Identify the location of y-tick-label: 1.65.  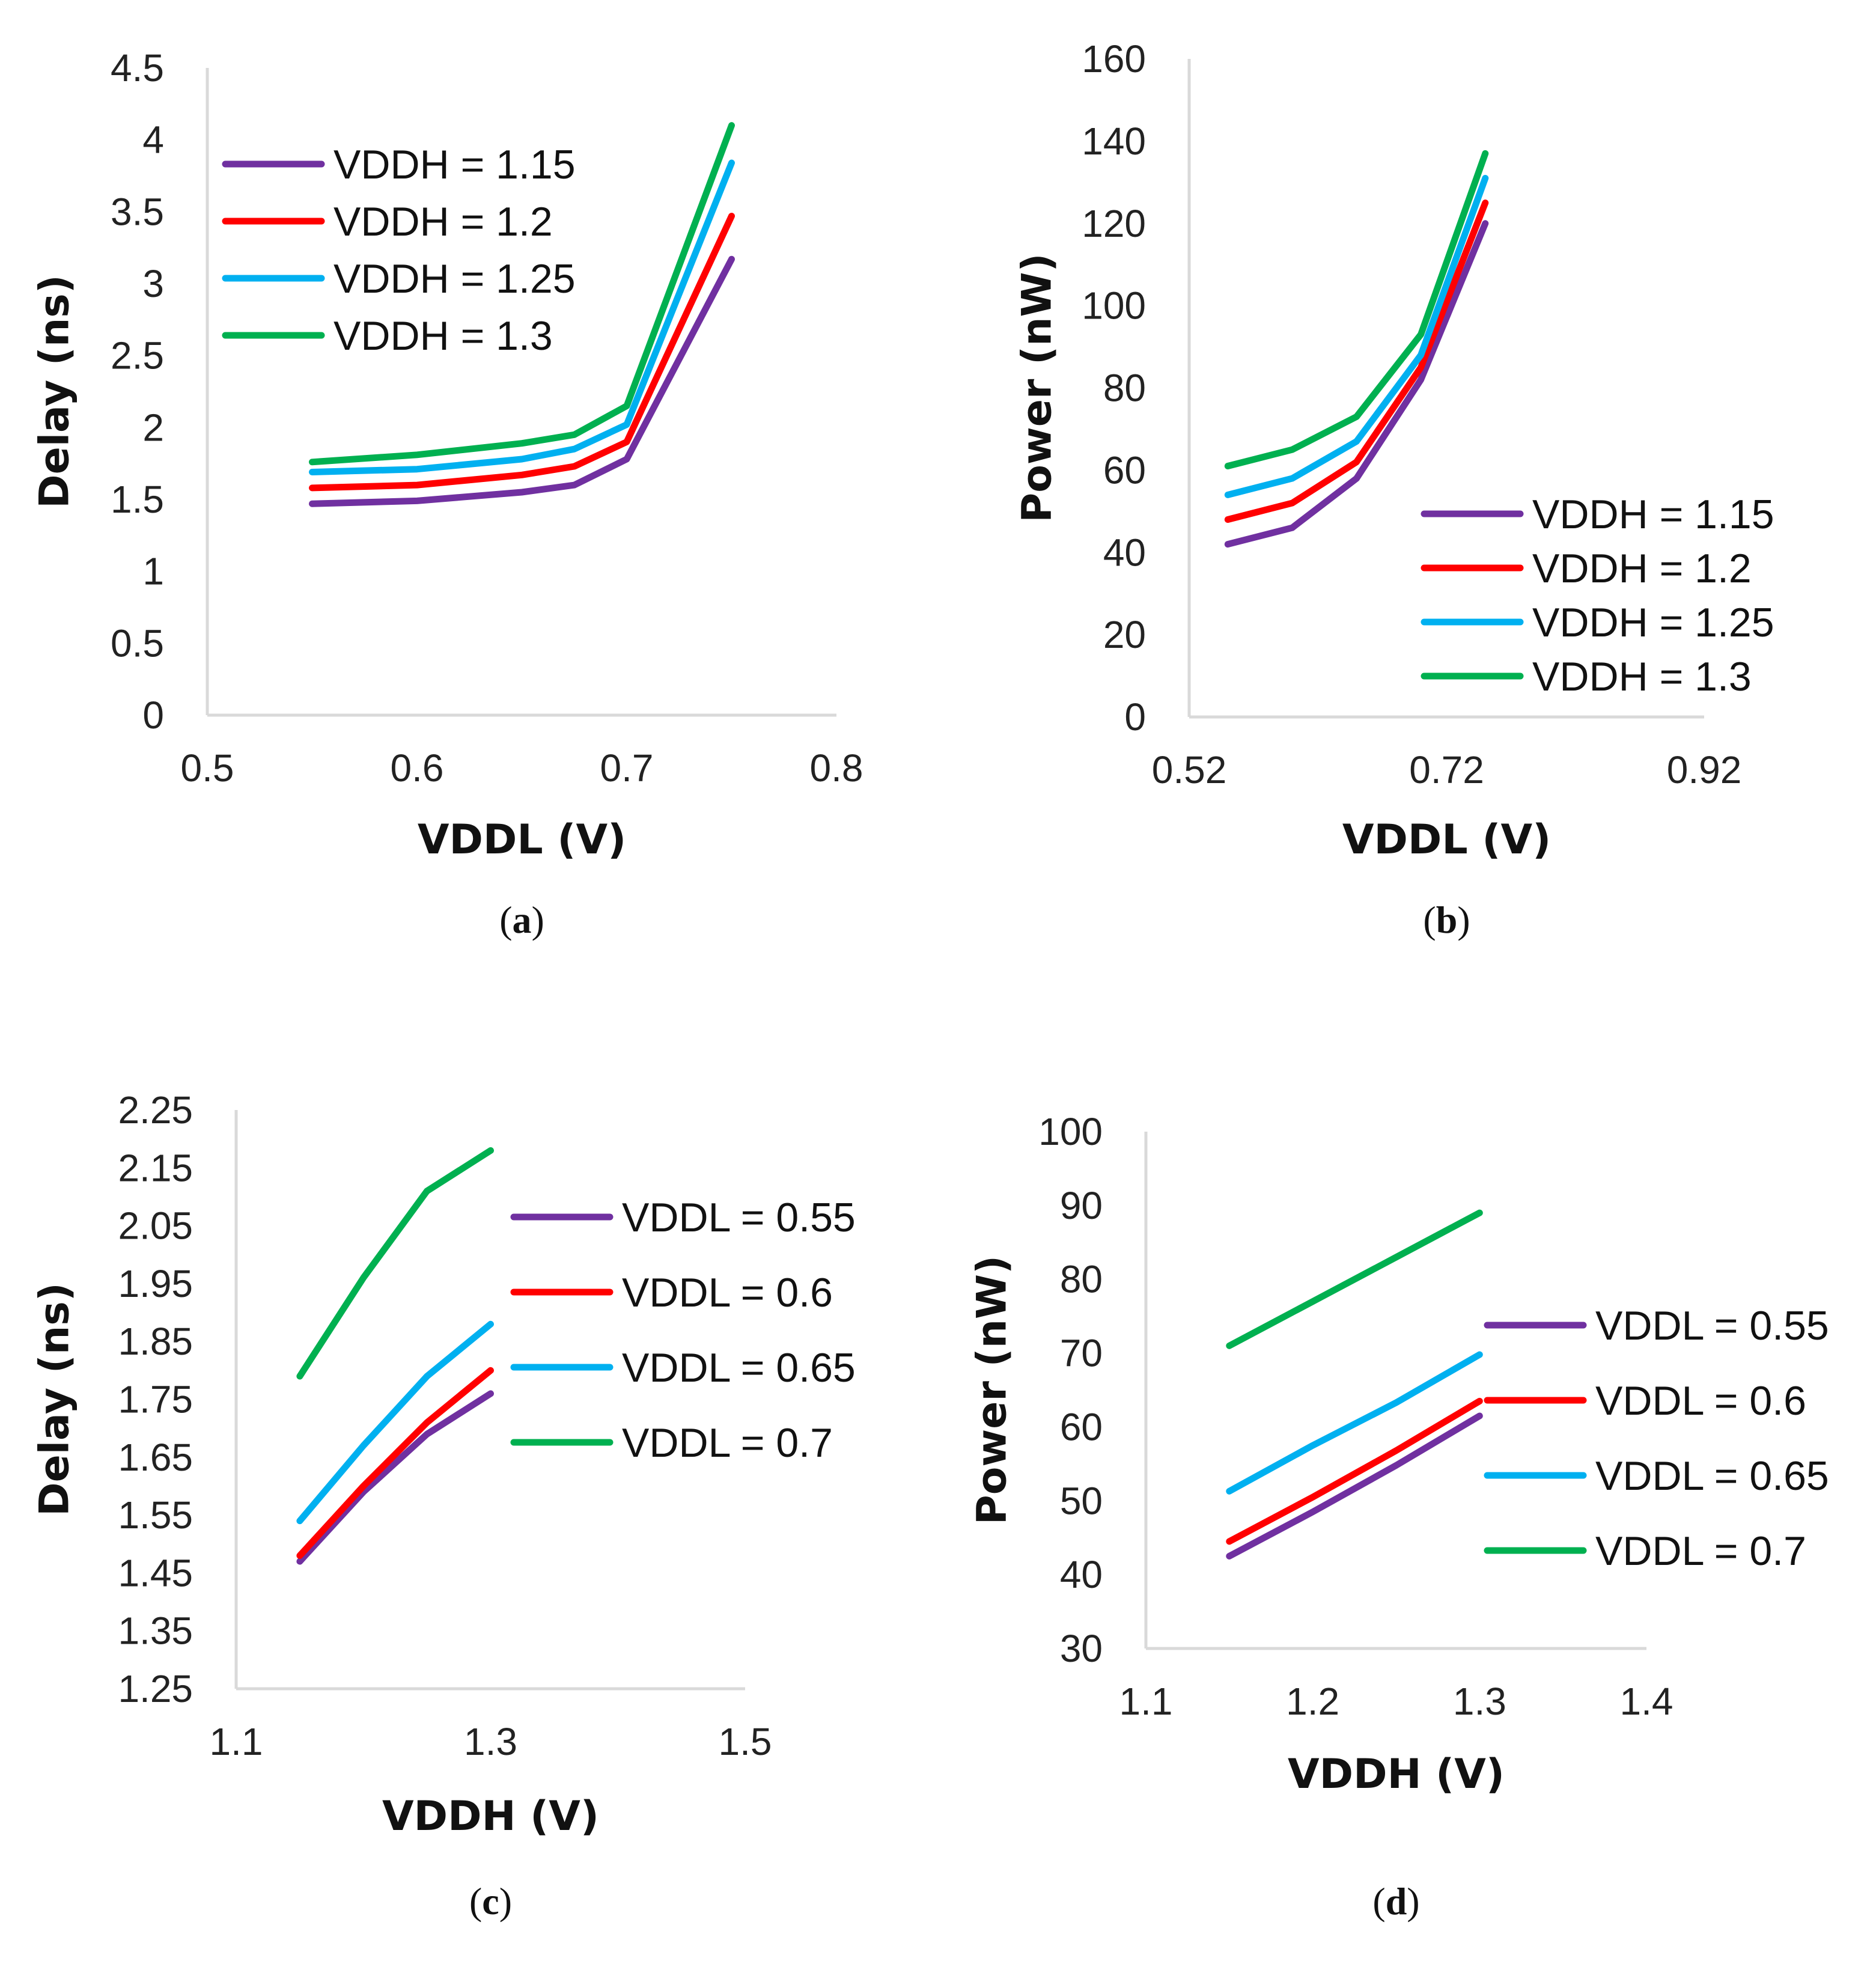
(155, 1457).